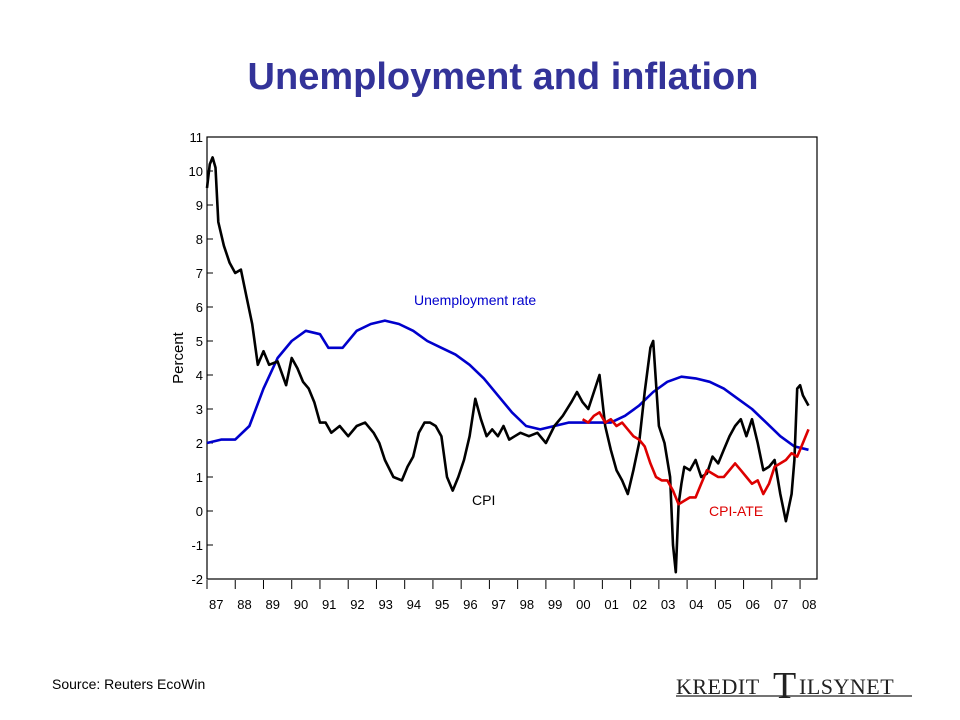  What do you see at coordinates (329, 604) in the screenshot?
I see `x-tick-label: 91` at bounding box center [329, 604].